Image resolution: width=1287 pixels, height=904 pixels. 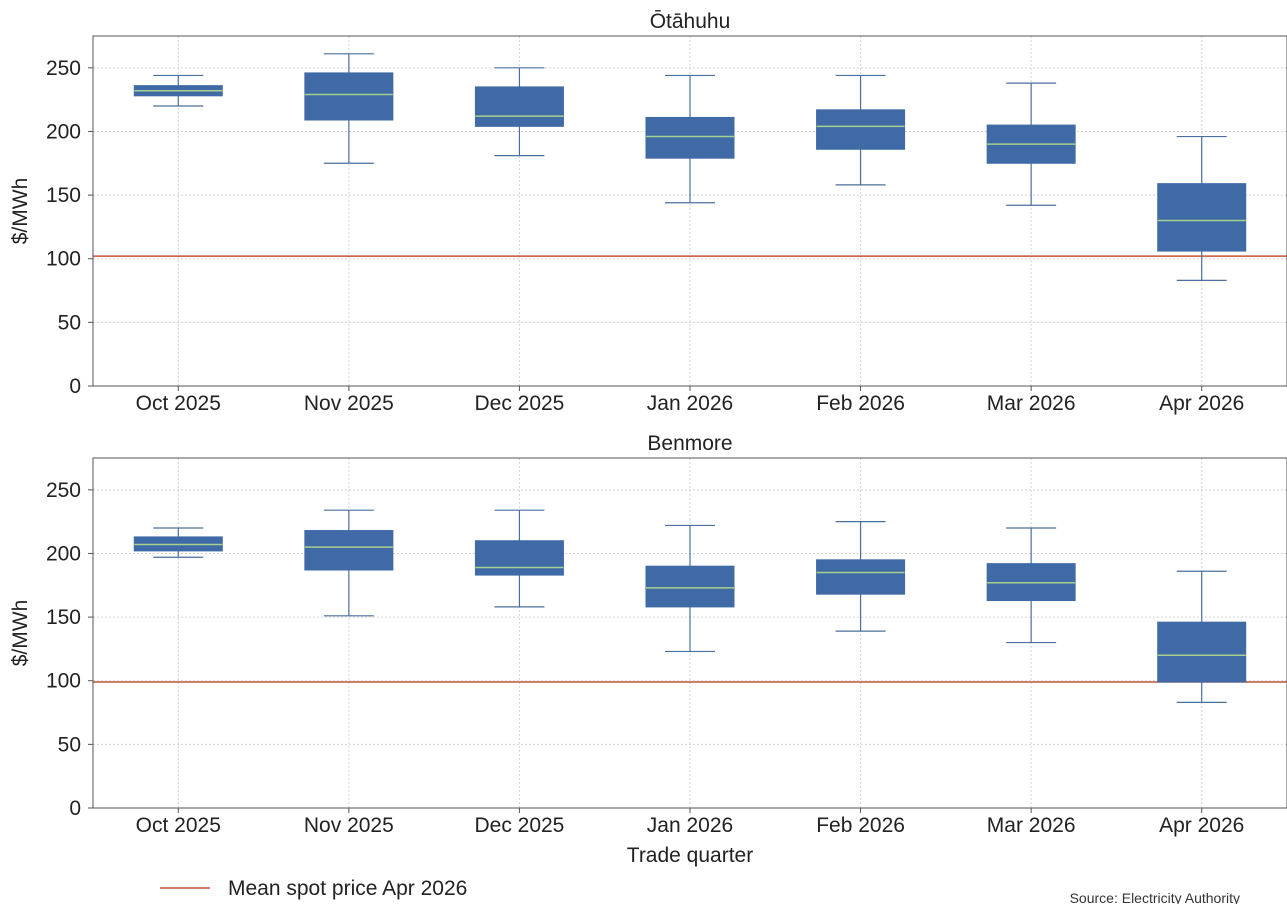 What do you see at coordinates (690, 855) in the screenshot?
I see `x-axis-label: Trade quarter` at bounding box center [690, 855].